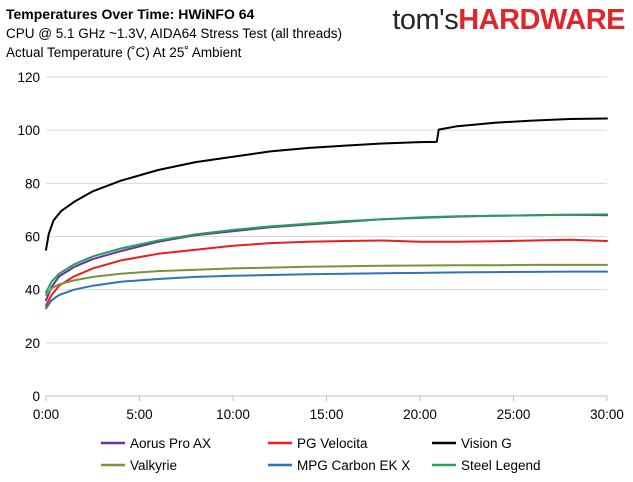 This screenshot has height=482, width=633. I want to click on y-tick-label: 0, so click(36, 396).